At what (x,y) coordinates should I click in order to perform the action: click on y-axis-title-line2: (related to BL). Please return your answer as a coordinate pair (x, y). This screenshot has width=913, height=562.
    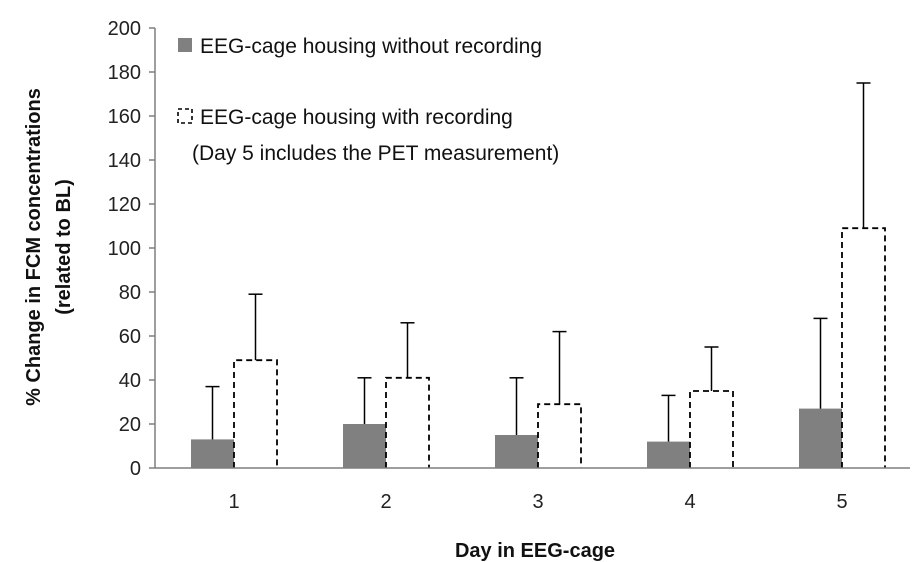
    Looking at the image, I should click on (64, 247).